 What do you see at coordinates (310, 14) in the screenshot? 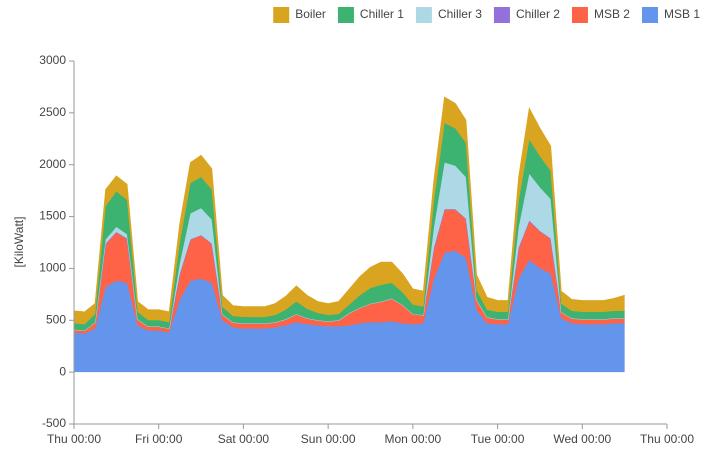
I see `legend-label: Boiler` at bounding box center [310, 14].